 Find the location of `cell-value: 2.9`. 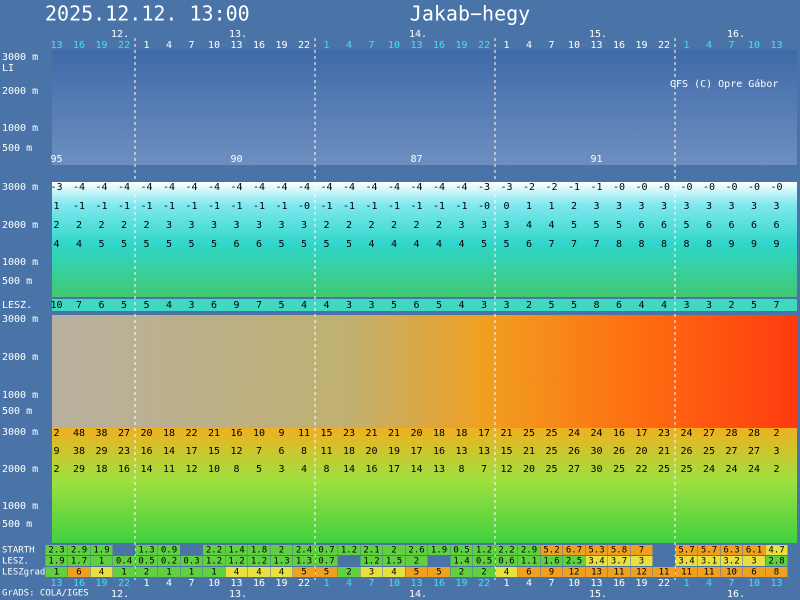

cell-value: 2.9 is located at coordinates (79, 551).